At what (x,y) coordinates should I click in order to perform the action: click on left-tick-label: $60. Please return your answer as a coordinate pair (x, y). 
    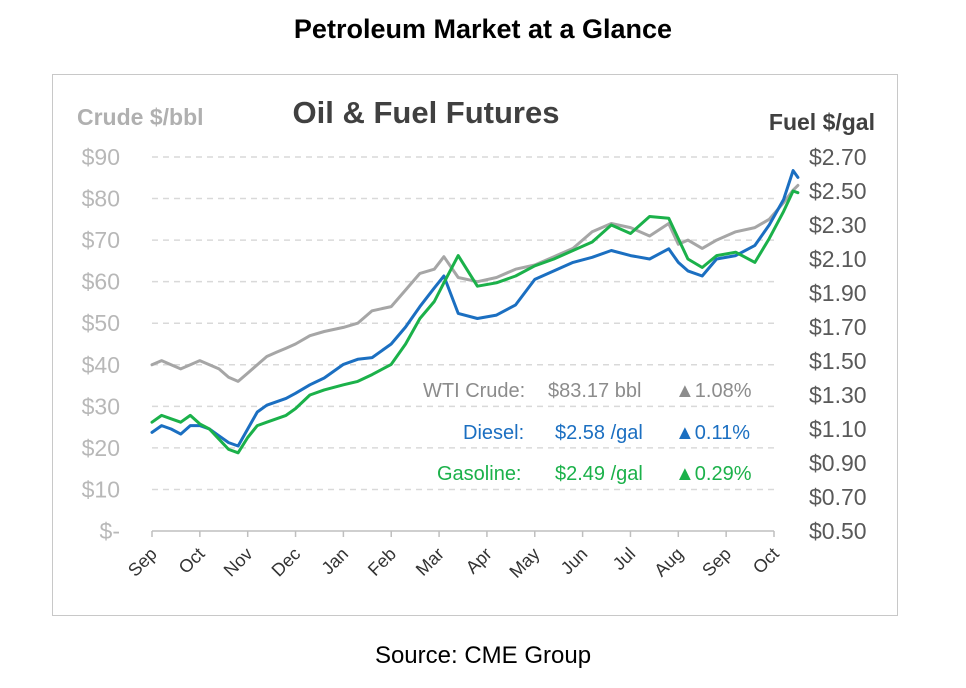
    Looking at the image, I should click on (101, 282).